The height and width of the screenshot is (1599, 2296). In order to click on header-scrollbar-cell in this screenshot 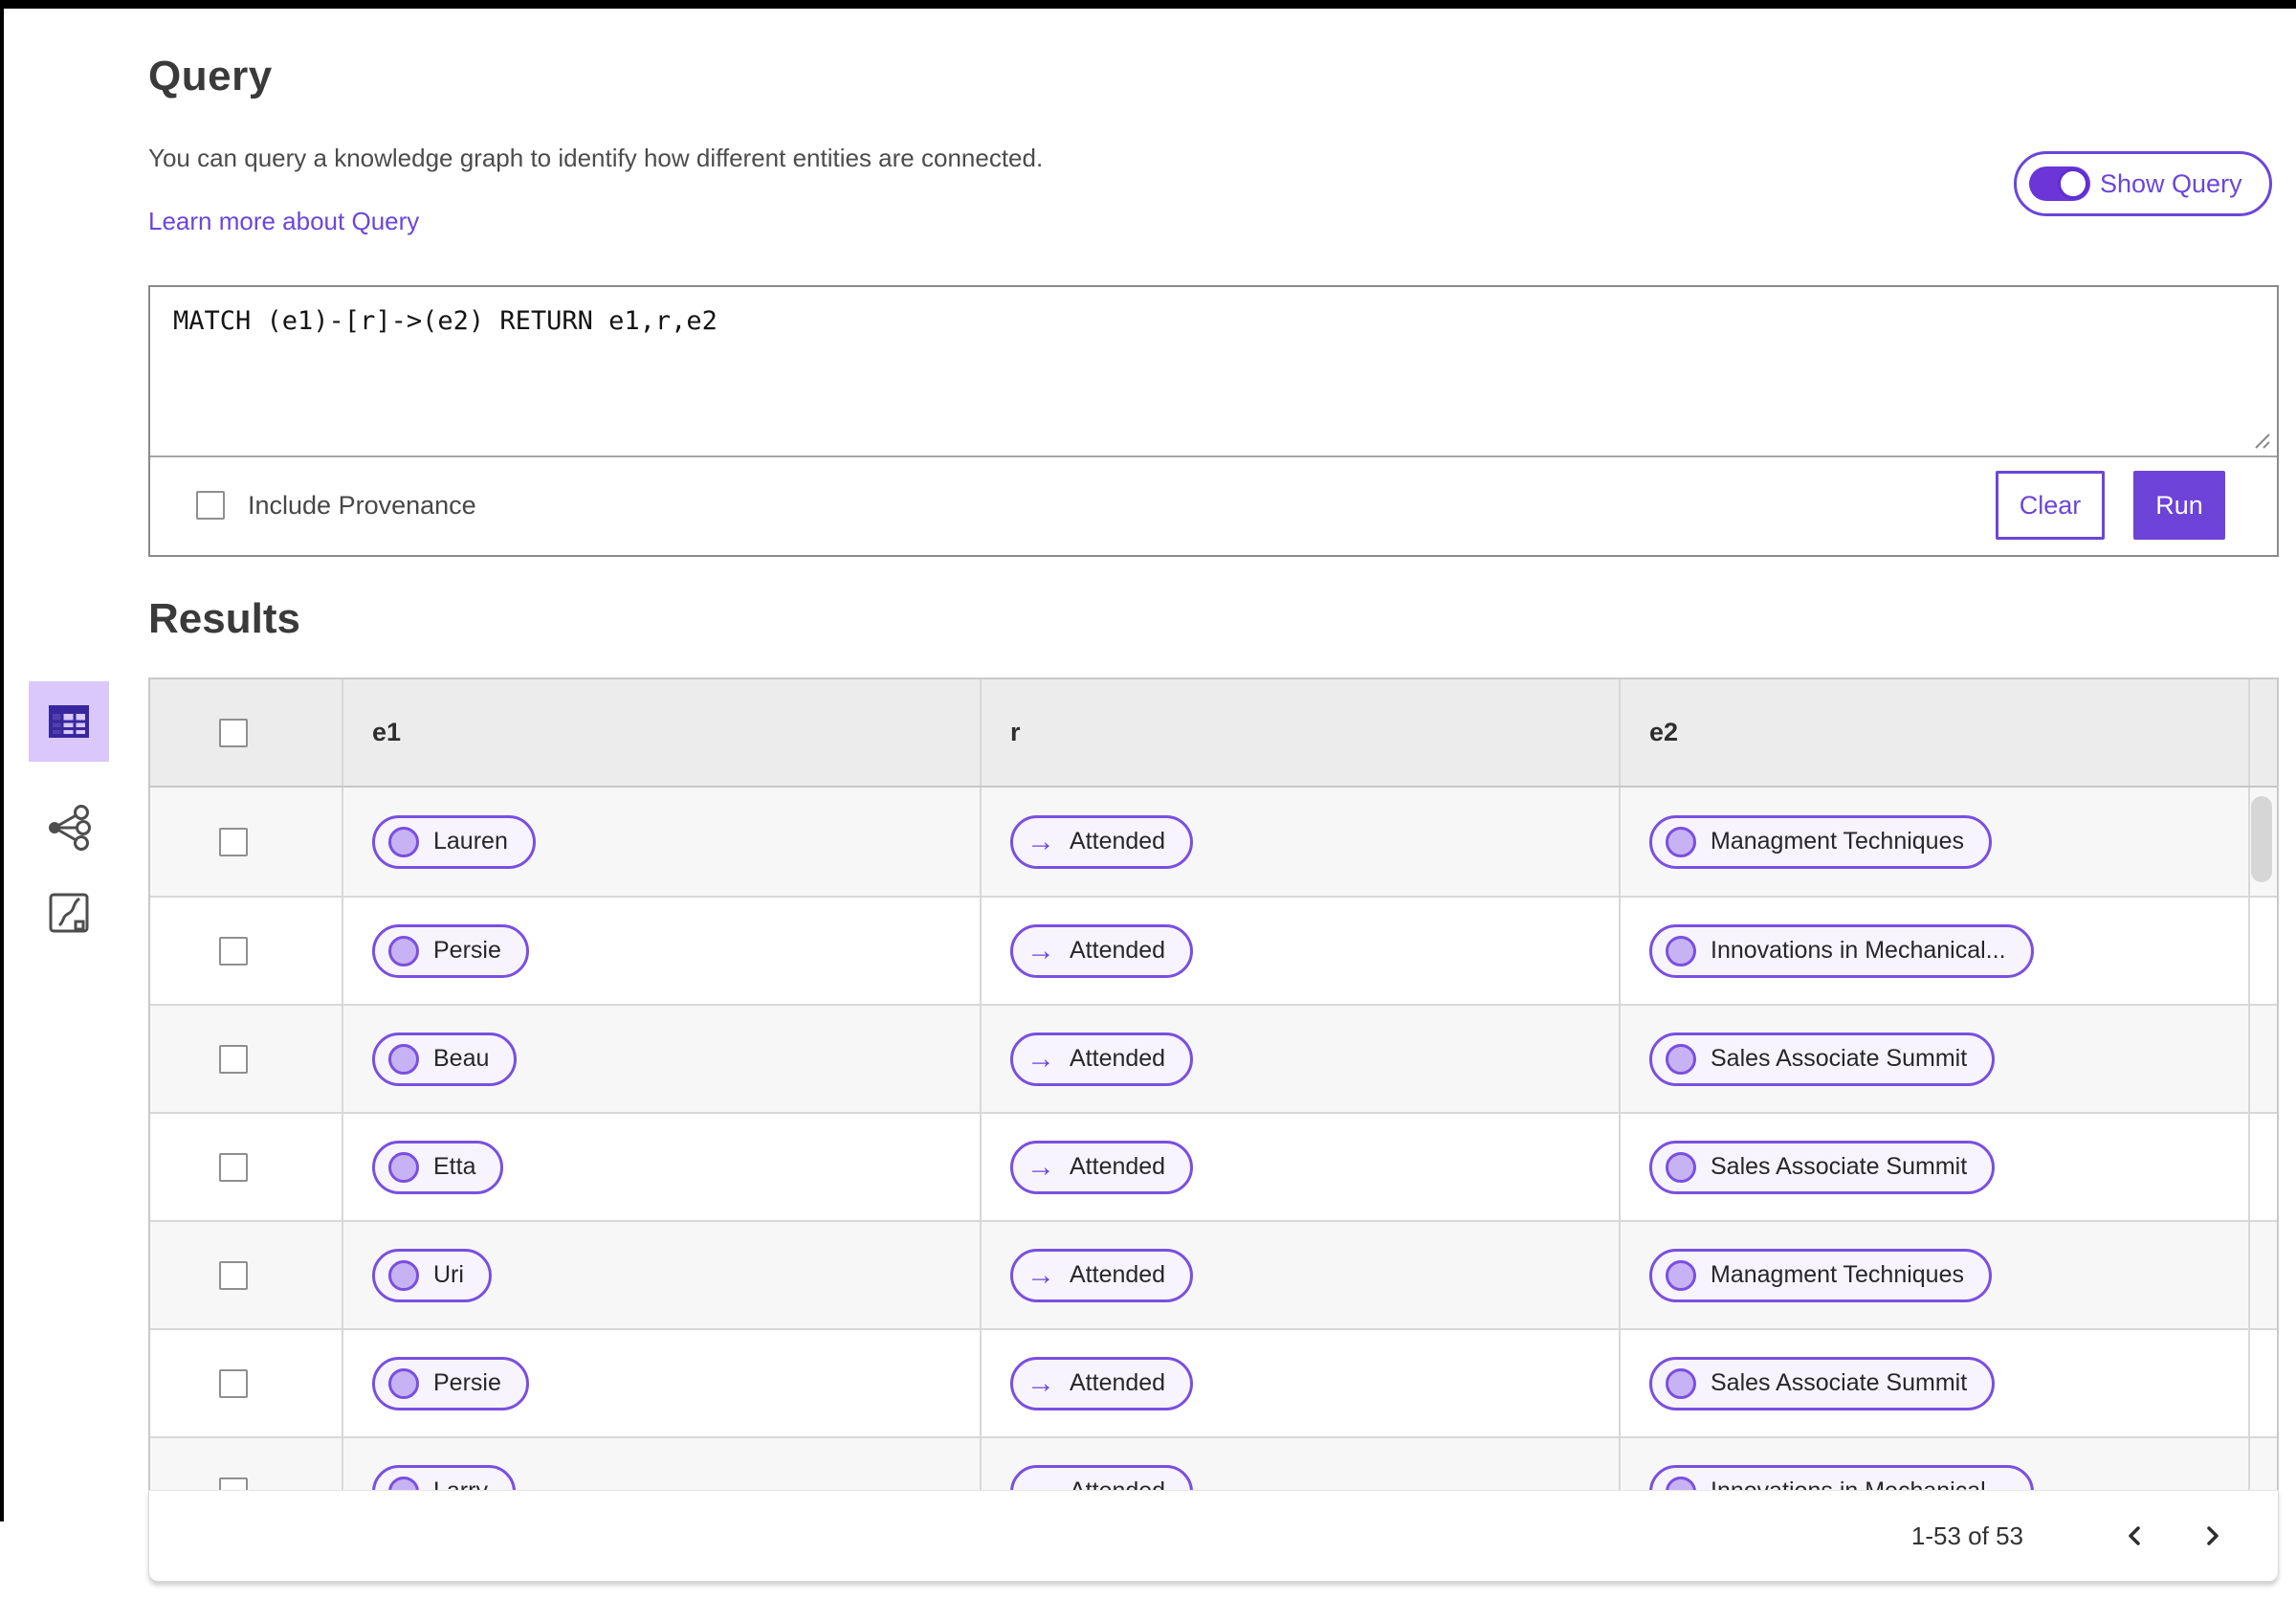, I will do `click(2263, 732)`.